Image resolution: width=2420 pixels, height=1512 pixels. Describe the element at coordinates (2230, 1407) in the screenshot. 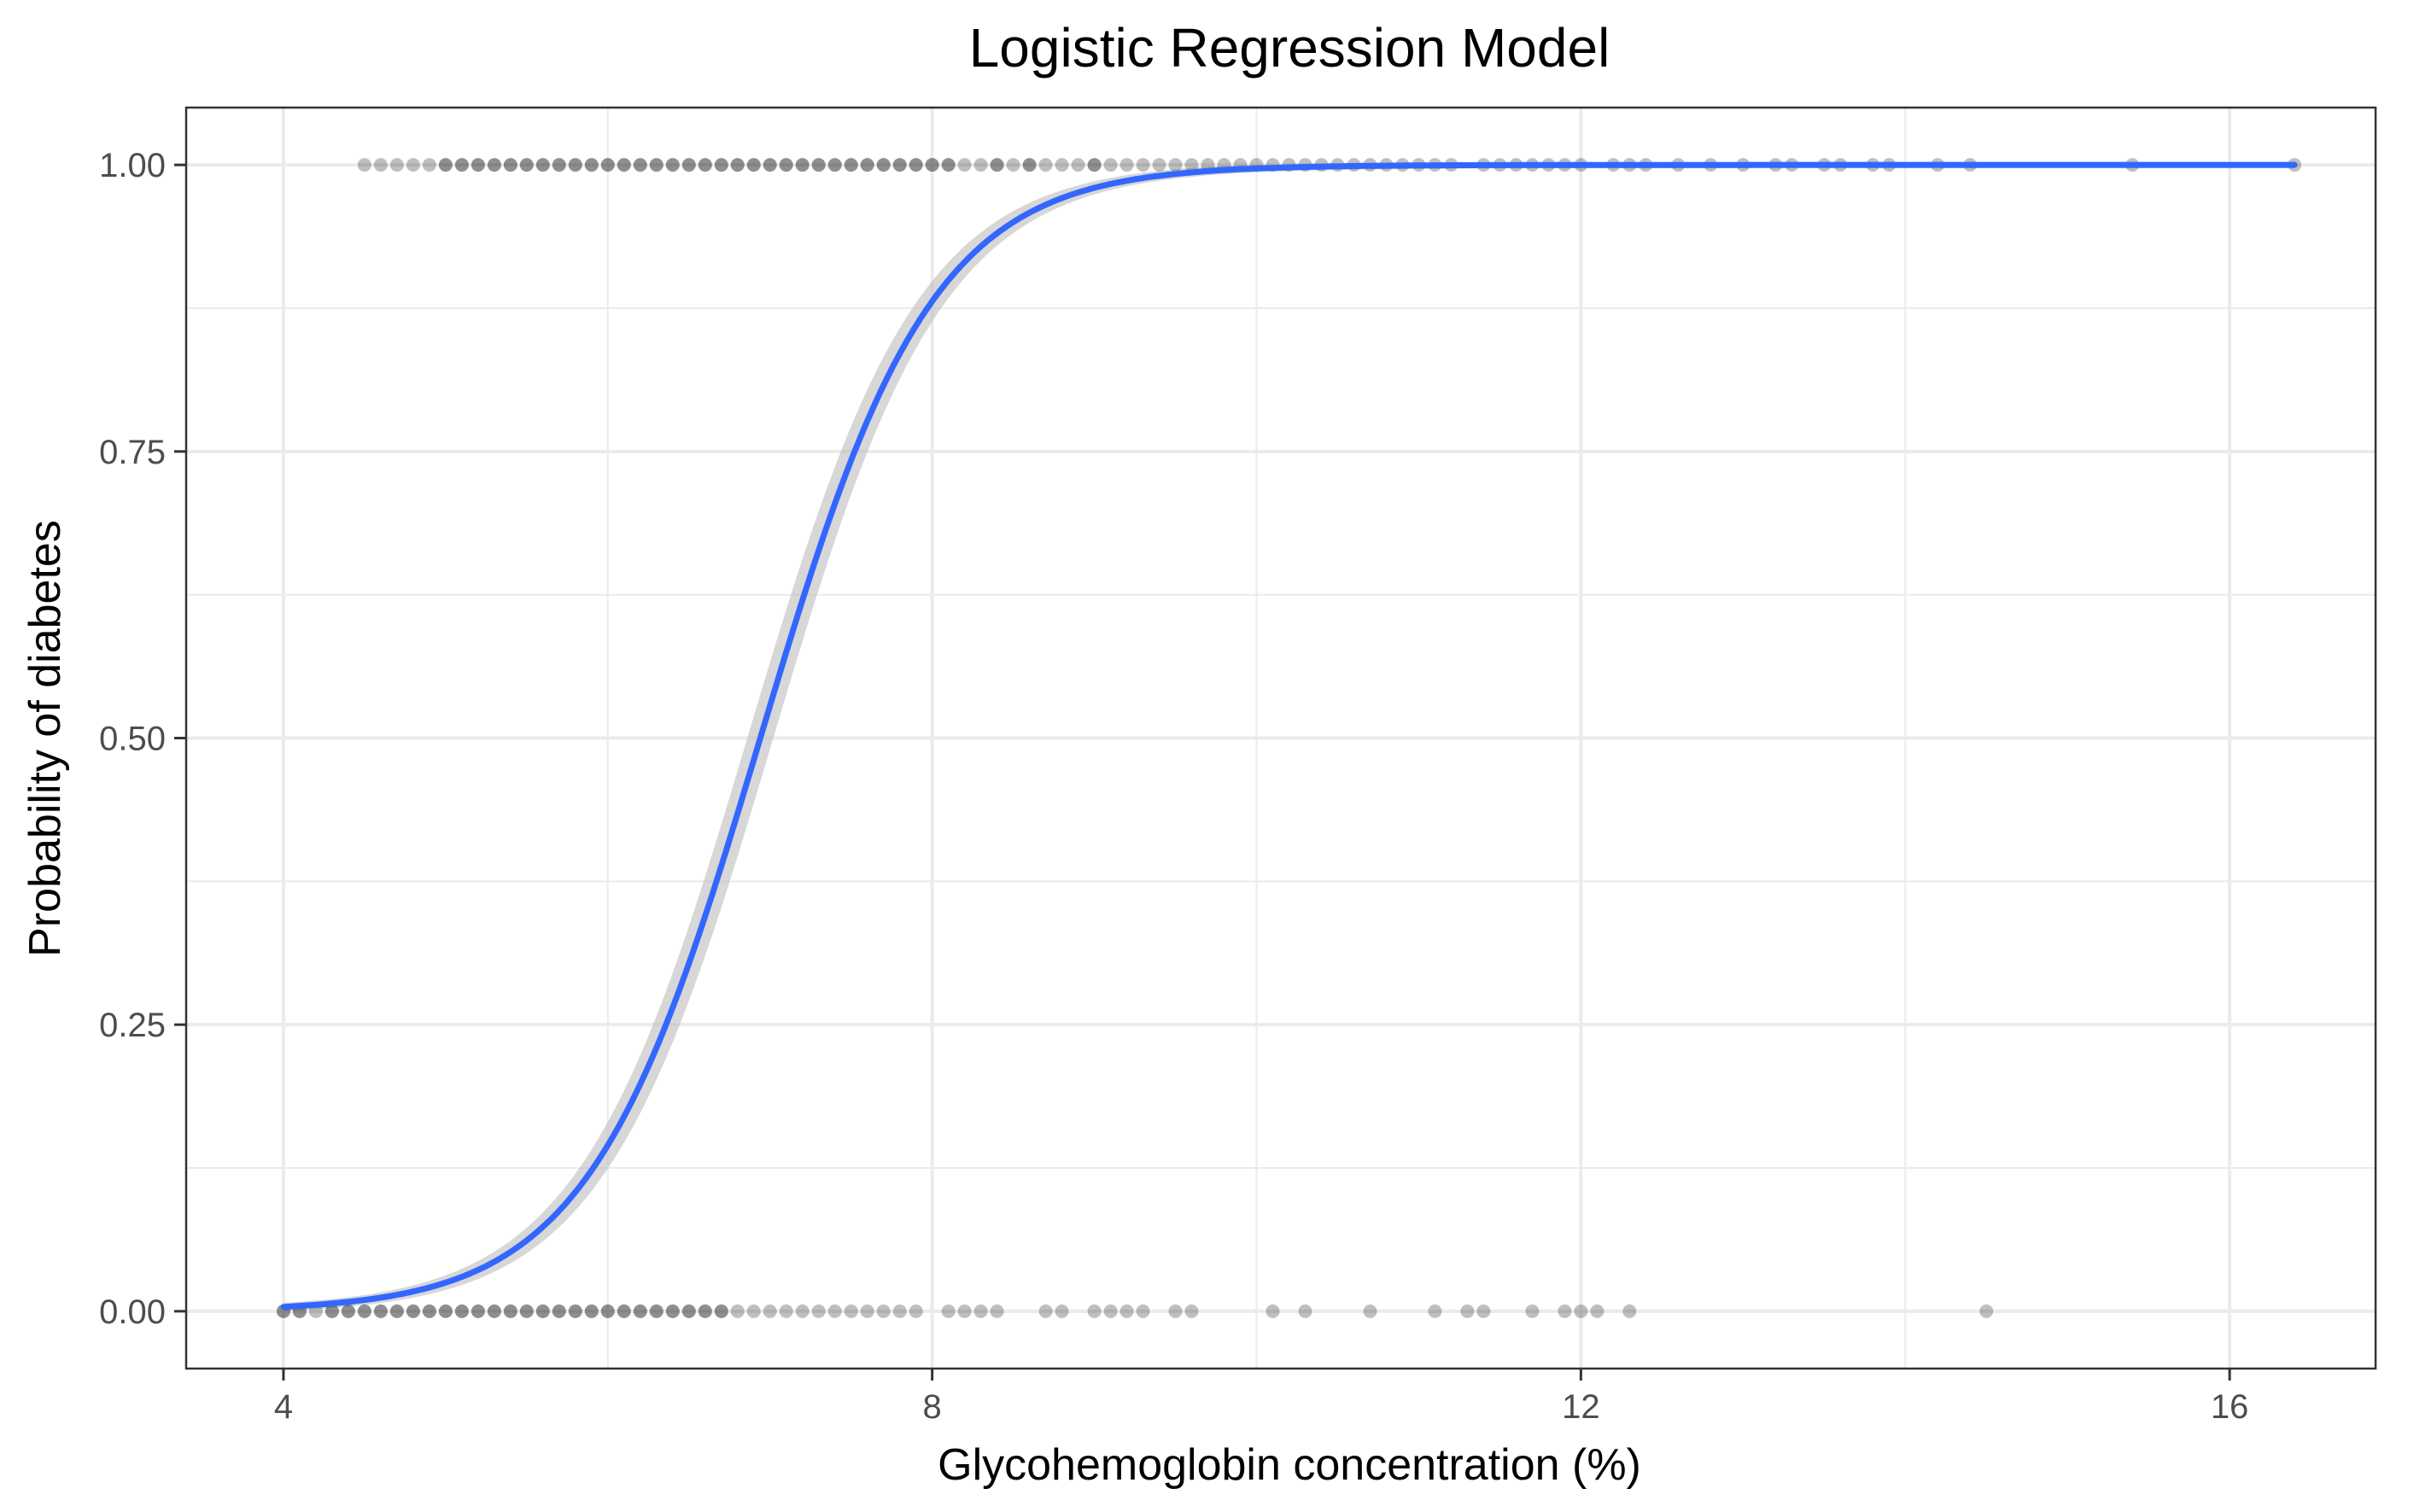

I see `x-tick-label: 16` at that location.